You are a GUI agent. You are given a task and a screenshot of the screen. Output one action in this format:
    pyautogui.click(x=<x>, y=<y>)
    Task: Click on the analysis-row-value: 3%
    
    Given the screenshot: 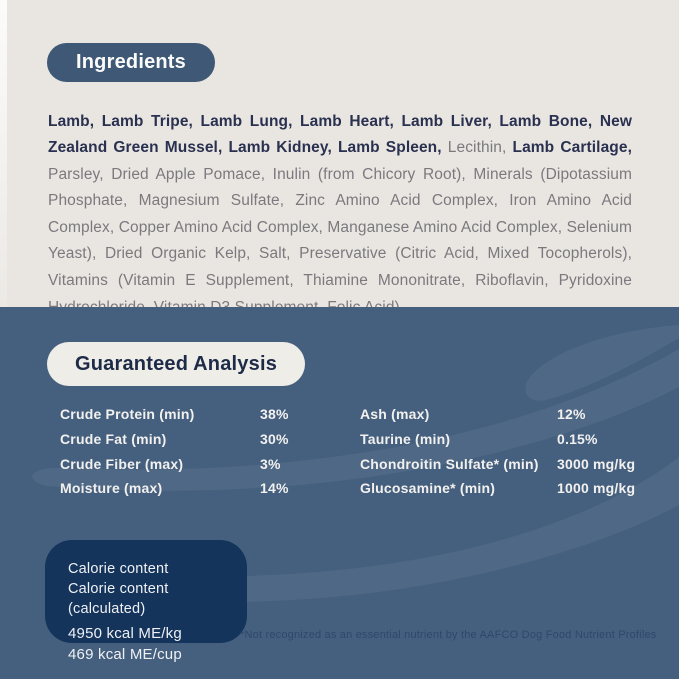 What is the action you would take?
    pyautogui.click(x=270, y=463)
    